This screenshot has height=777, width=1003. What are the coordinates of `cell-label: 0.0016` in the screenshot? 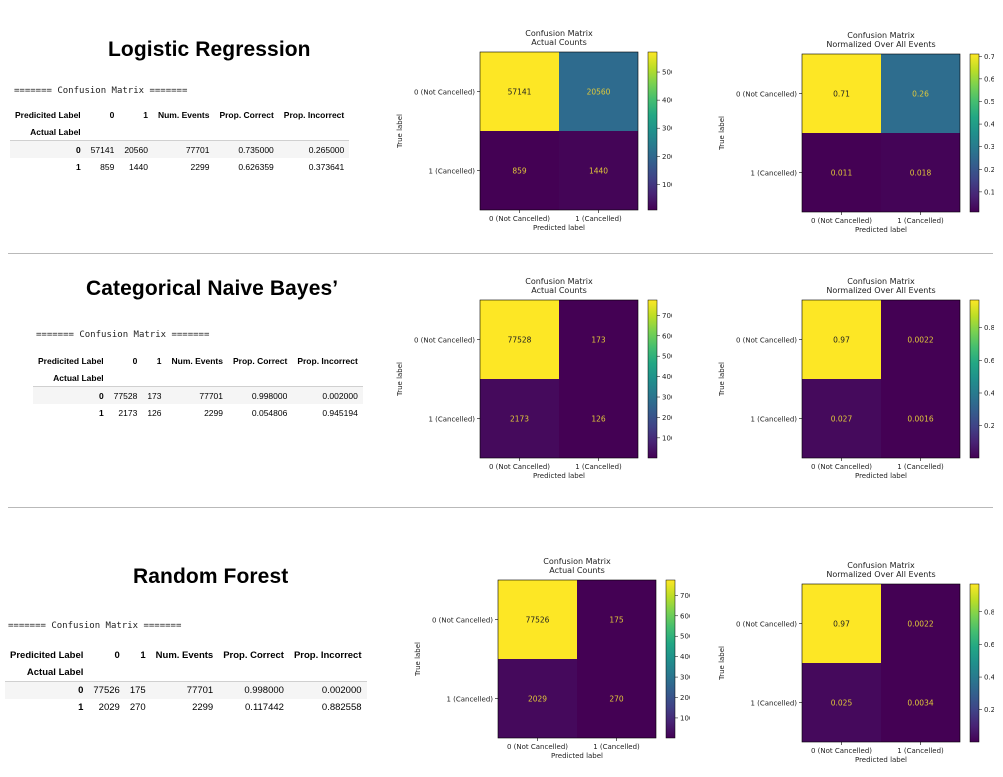 It's located at (920, 419).